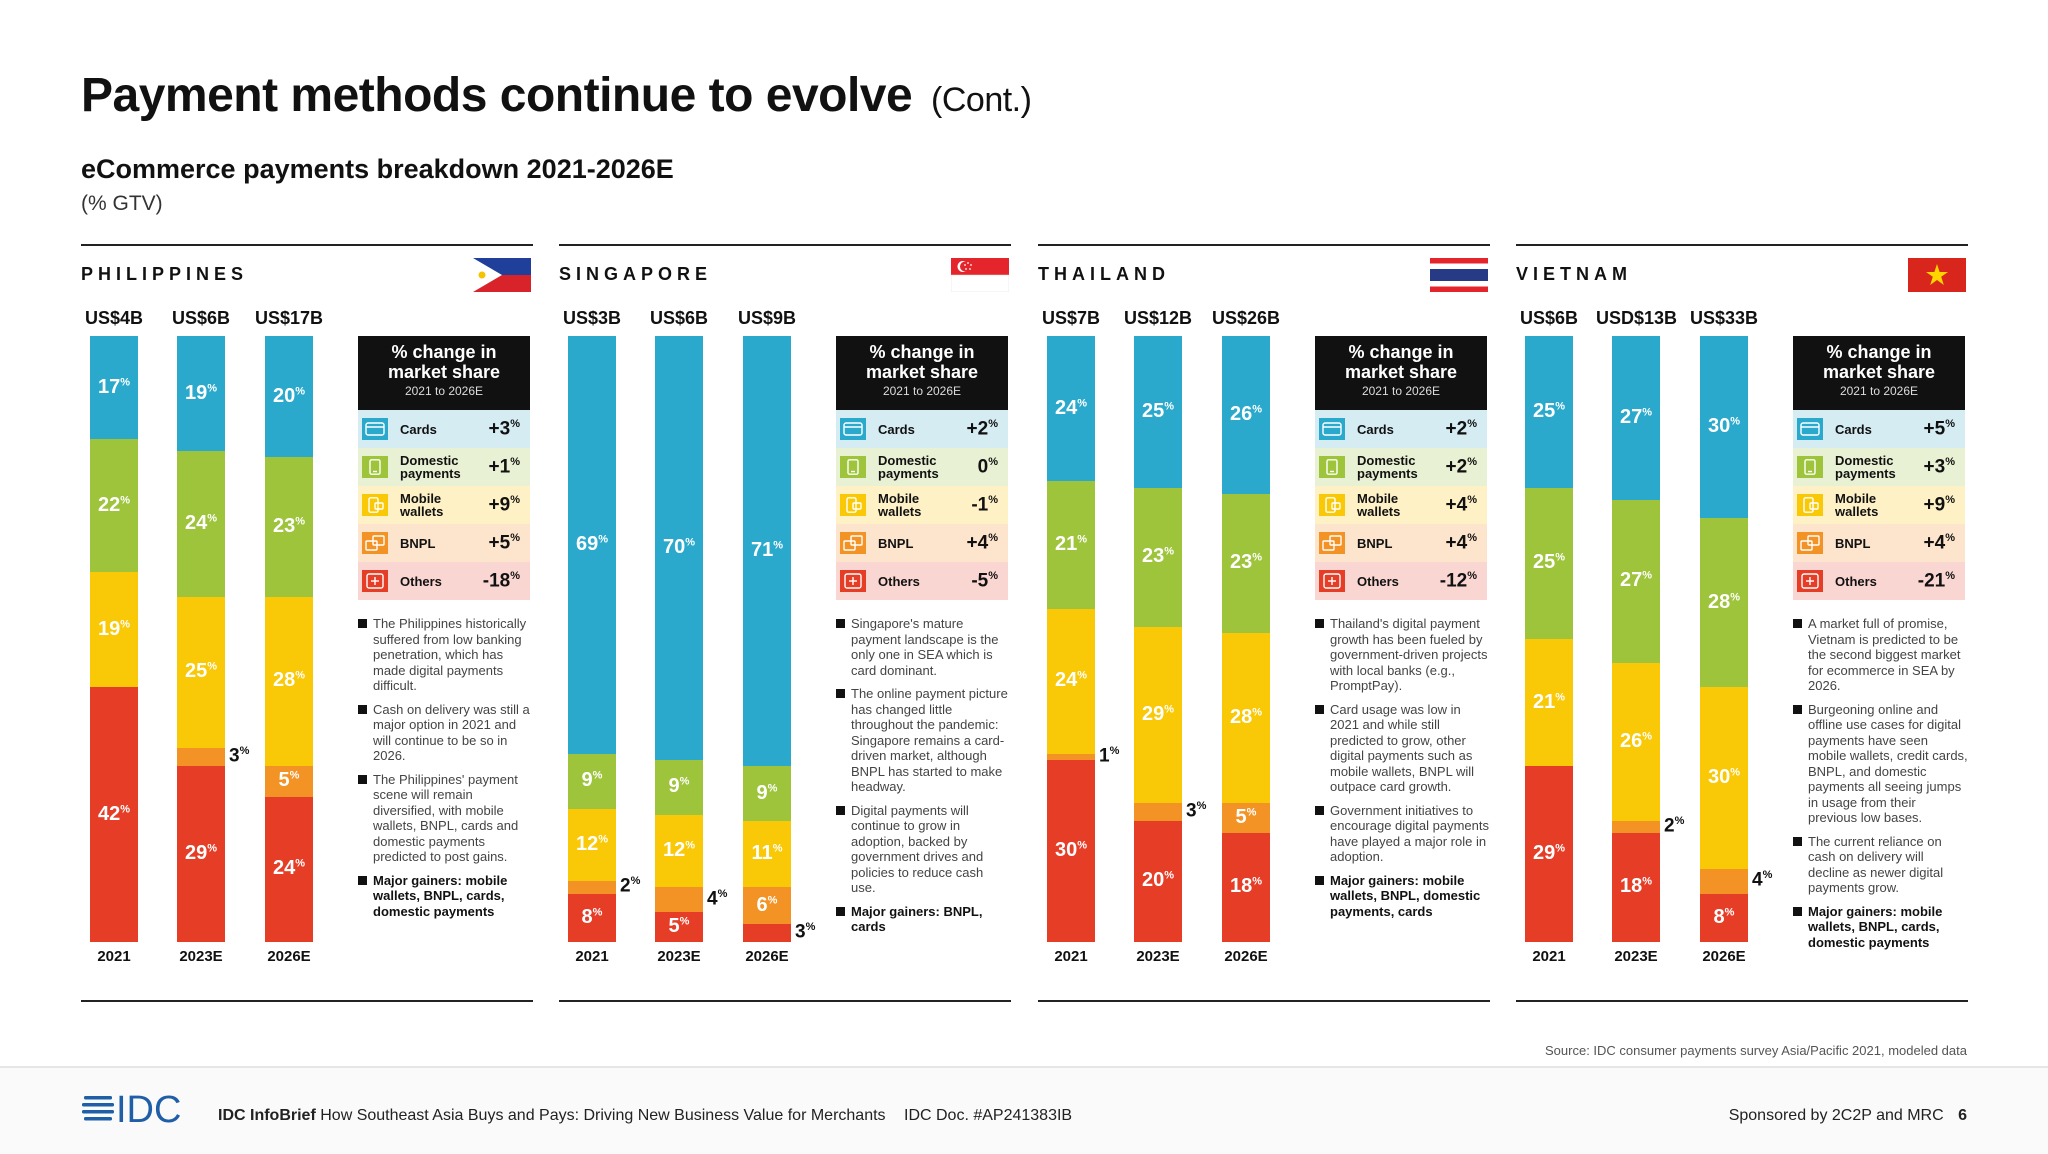  Describe the element at coordinates (592, 318) in the screenshot. I see `gtv-label: US$3B` at that location.